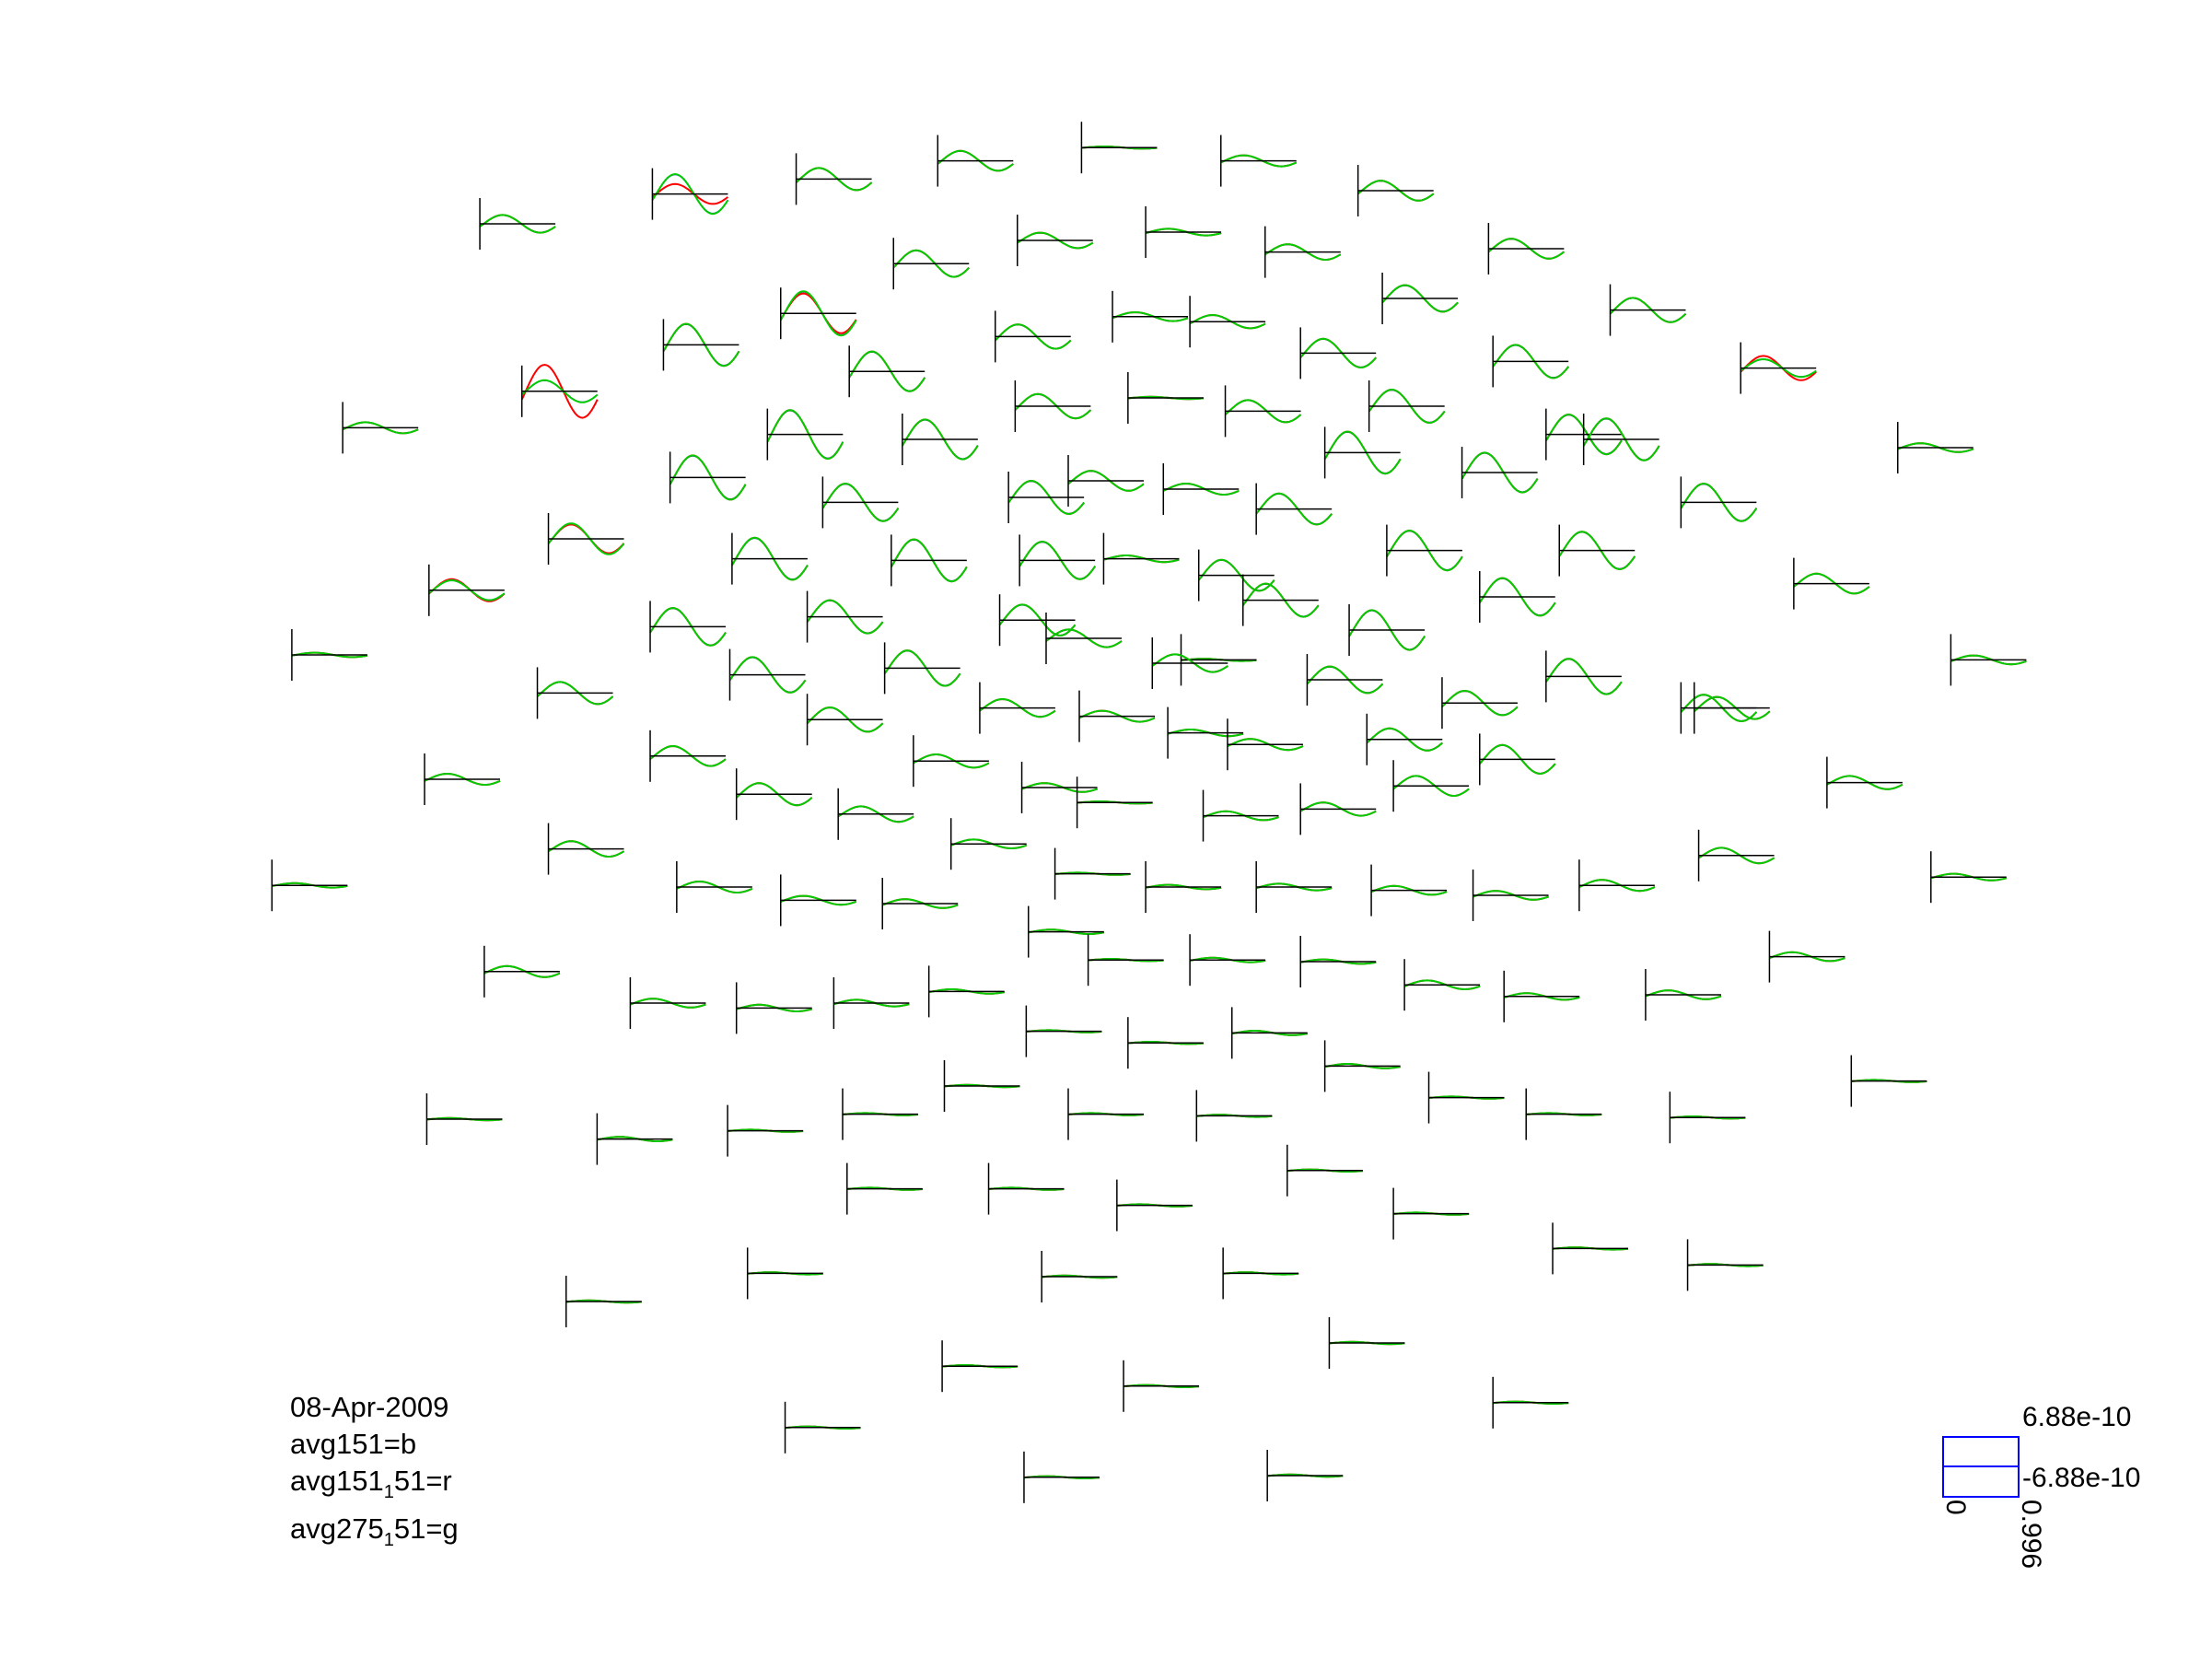 Image resolution: width=2212 pixels, height=1658 pixels. What do you see at coordinates (370, 1407) in the screenshot?
I see `legend-date: 08-Apr-2009` at bounding box center [370, 1407].